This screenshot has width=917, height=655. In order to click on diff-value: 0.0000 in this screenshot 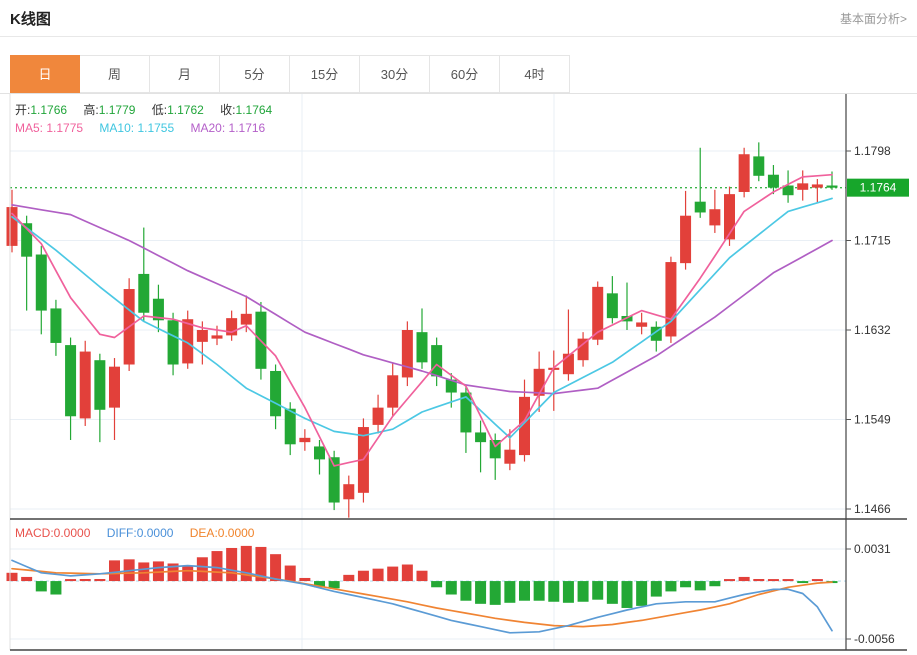, I will do `click(155, 533)`.